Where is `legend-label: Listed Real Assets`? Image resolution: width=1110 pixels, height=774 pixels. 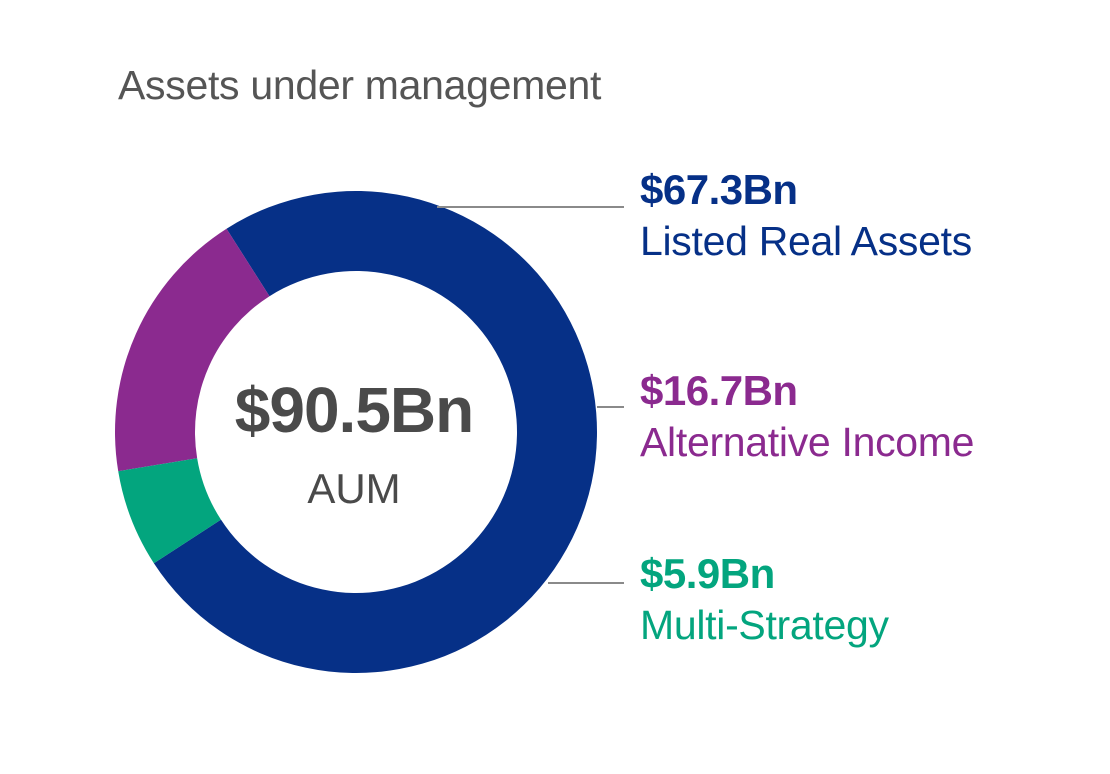
legend-label: Listed Real Assets is located at coordinates (806, 241).